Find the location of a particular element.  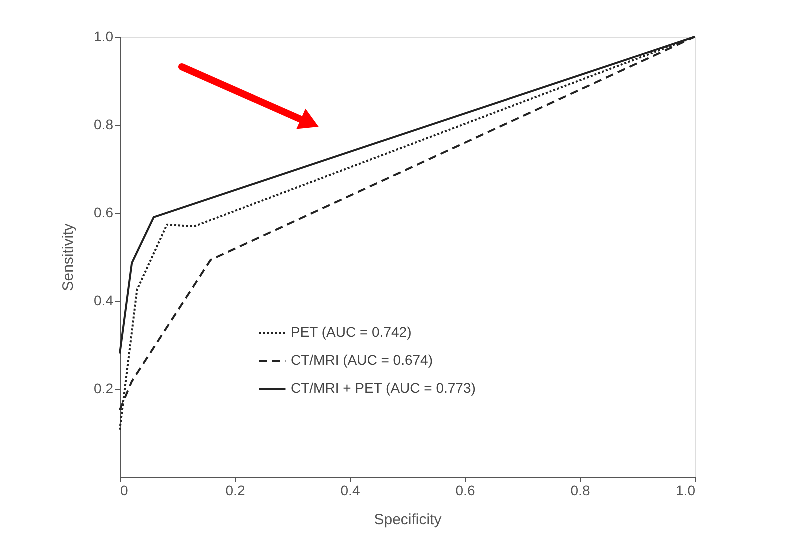

y-tick-label: 0.8 is located at coordinates (104, 124).